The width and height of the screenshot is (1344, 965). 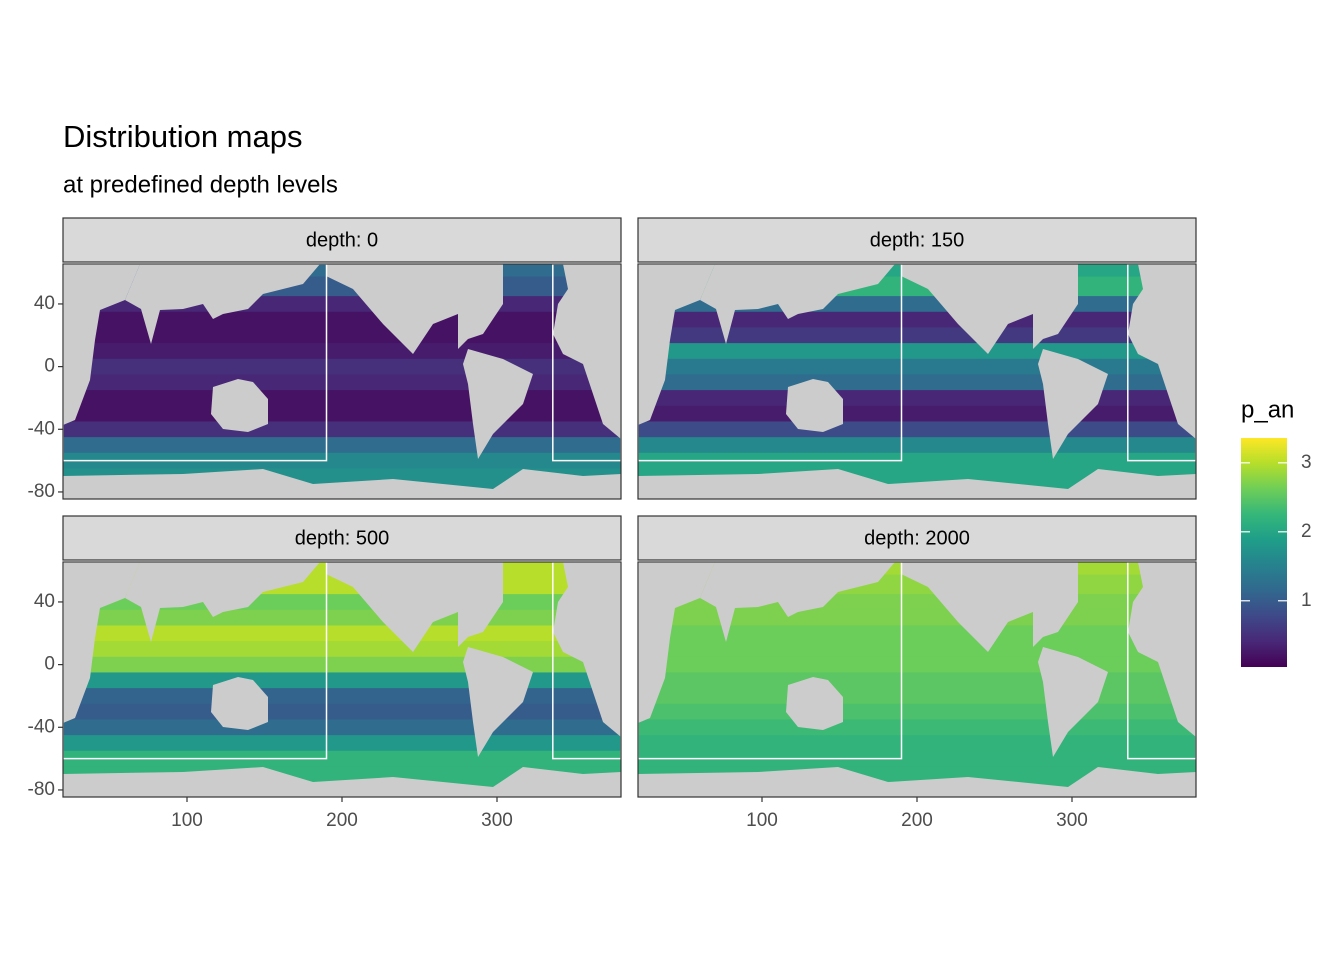 I want to click on legend-title: p_an, so click(x=1267, y=409).